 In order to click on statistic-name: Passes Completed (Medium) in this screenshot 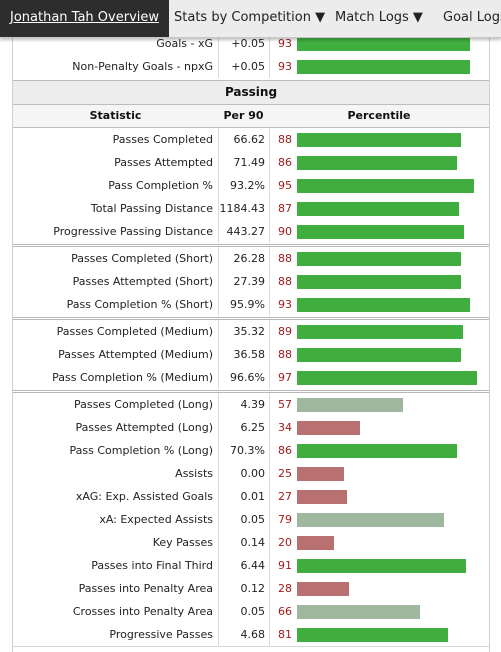, I will do `click(134, 331)`.